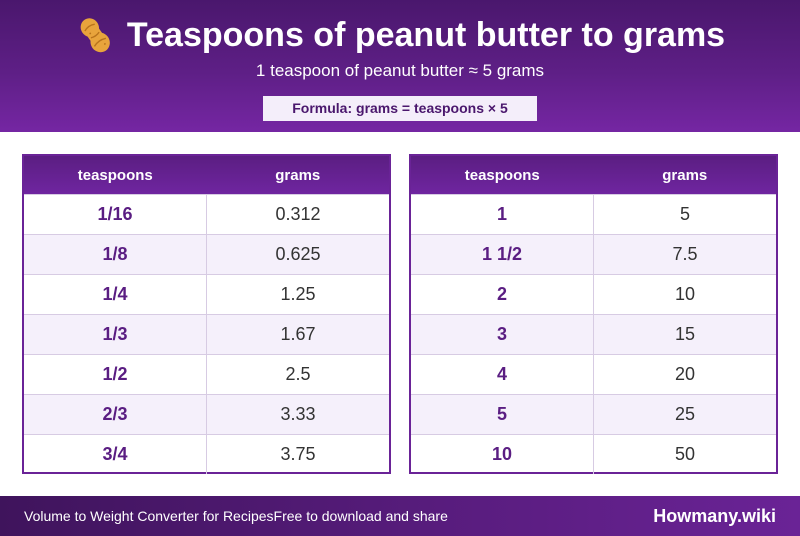 This screenshot has width=800, height=536. What do you see at coordinates (714, 516) in the screenshot?
I see `brand-logo: Howmany.wiki` at bounding box center [714, 516].